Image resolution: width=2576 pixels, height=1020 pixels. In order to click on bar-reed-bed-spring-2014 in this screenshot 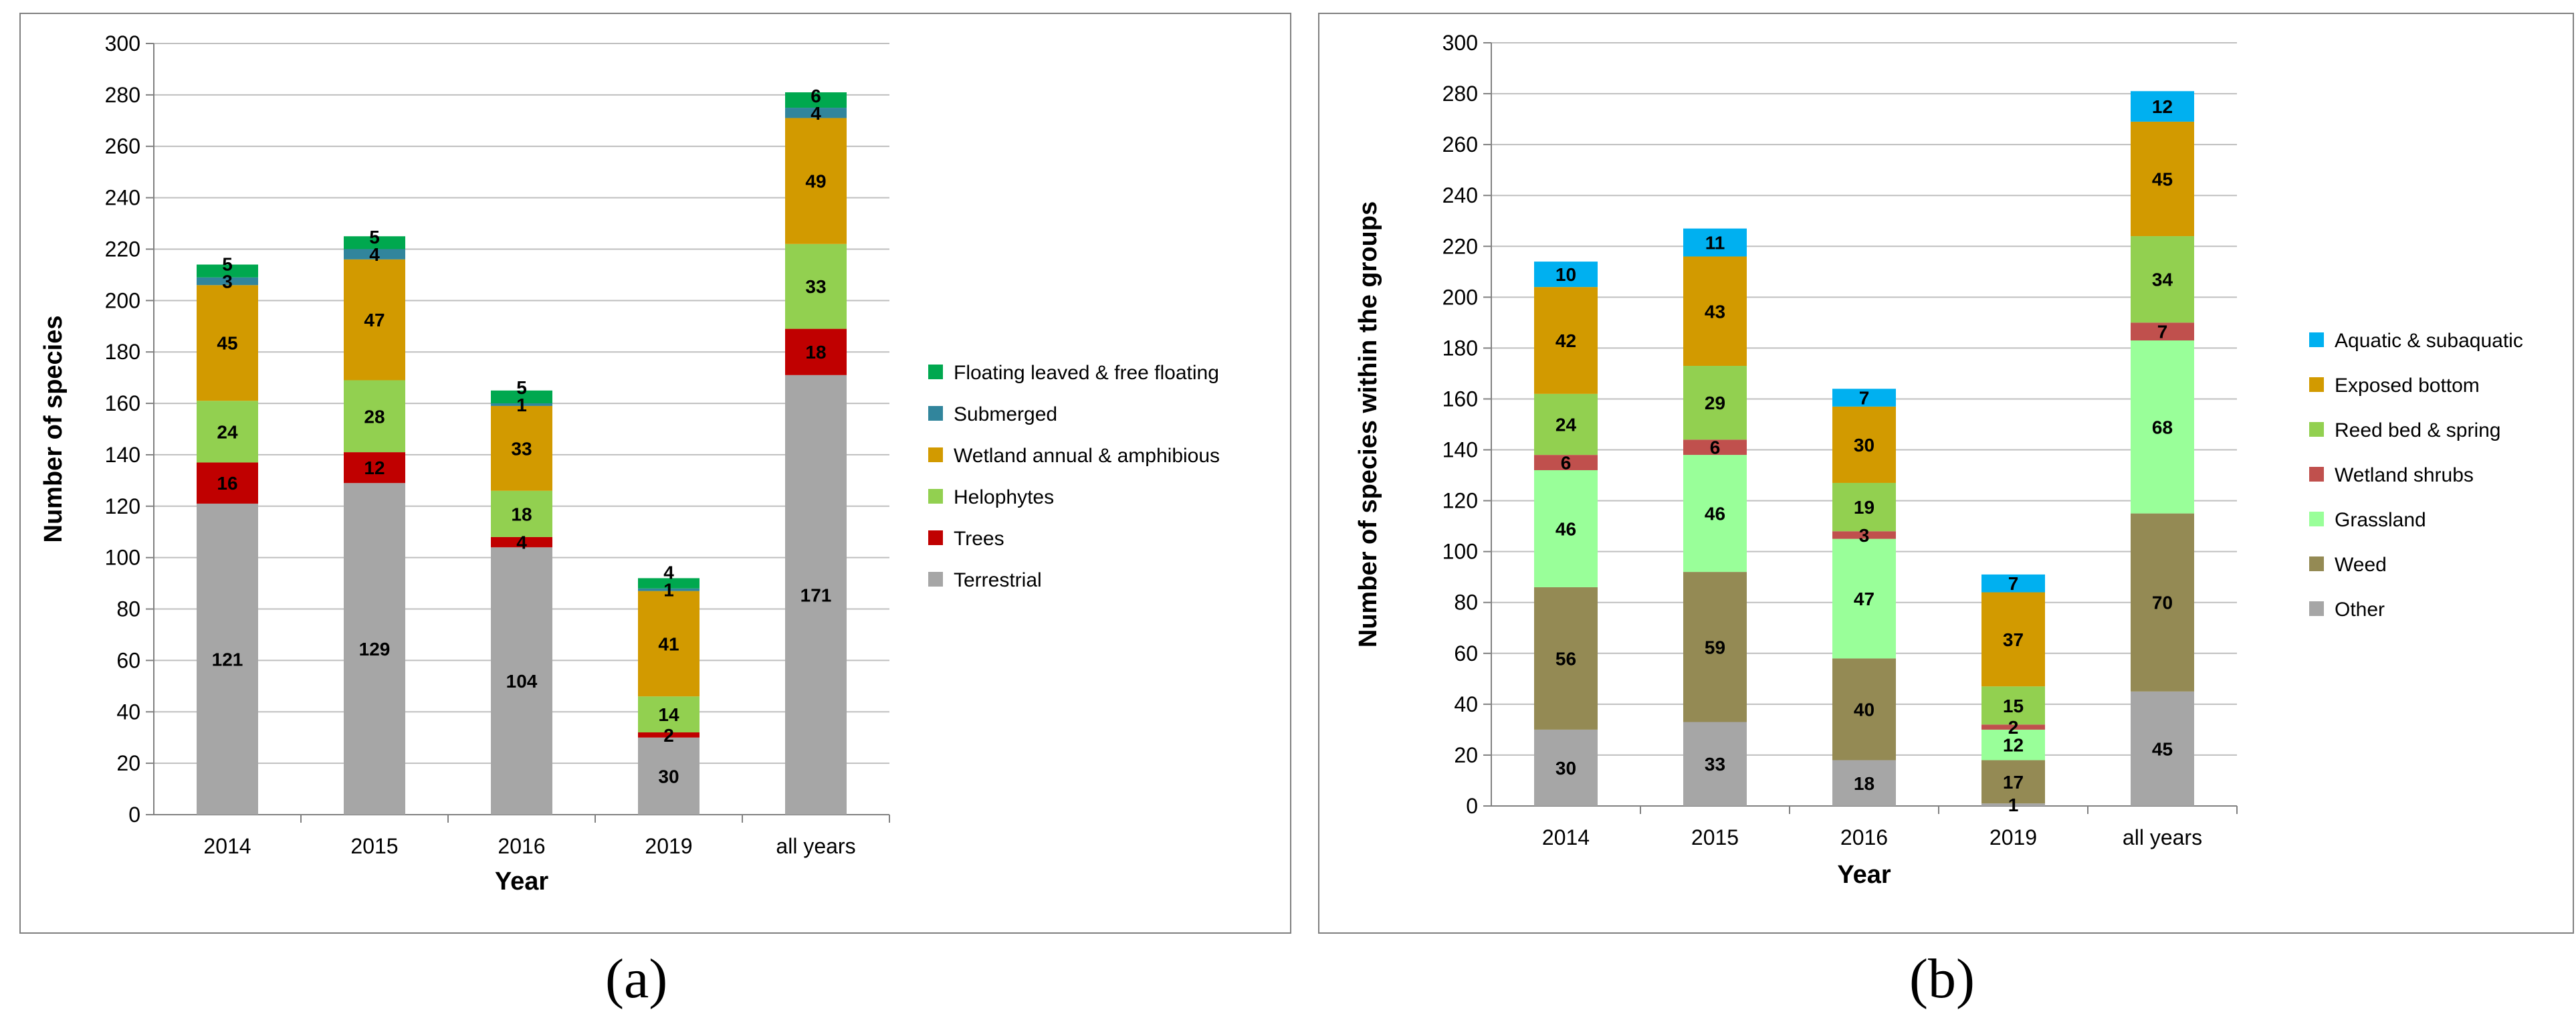, I will do `click(1566, 424)`.